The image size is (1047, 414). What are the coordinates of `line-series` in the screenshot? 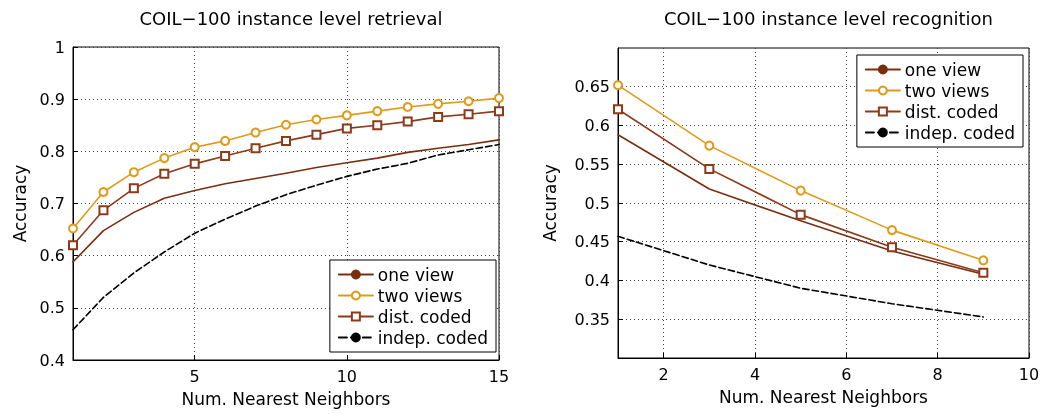 It's located at (286, 201).